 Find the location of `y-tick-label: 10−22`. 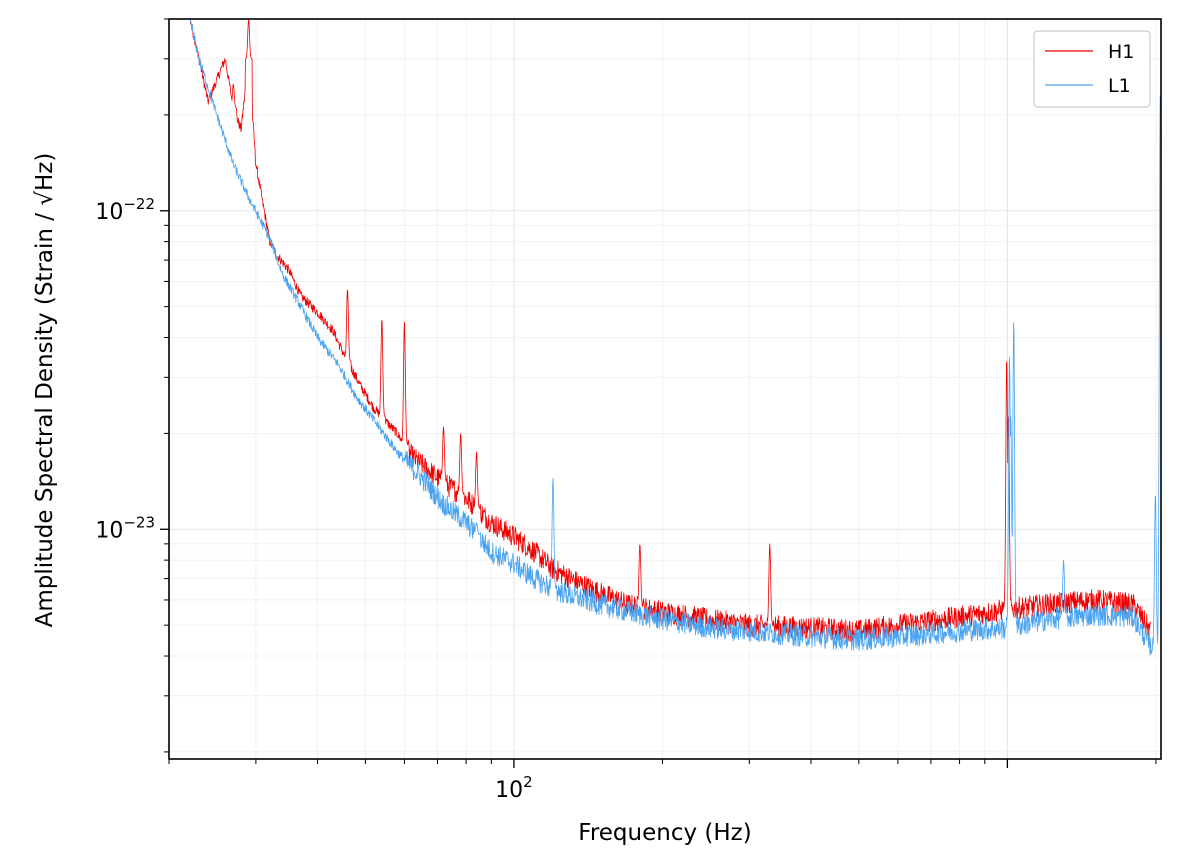

y-tick-label: 10−22 is located at coordinates (125, 210).